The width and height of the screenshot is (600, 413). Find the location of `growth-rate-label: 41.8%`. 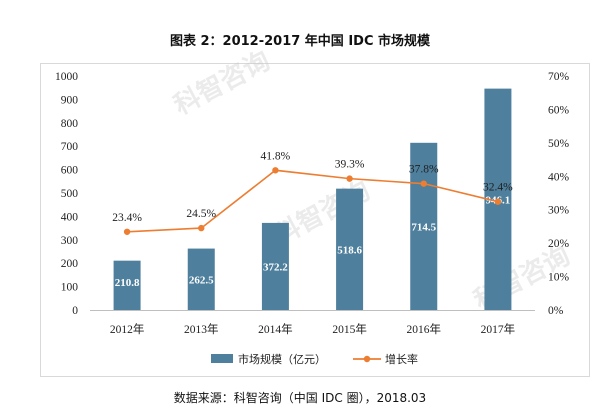

growth-rate-label: 41.8% is located at coordinates (276, 156).